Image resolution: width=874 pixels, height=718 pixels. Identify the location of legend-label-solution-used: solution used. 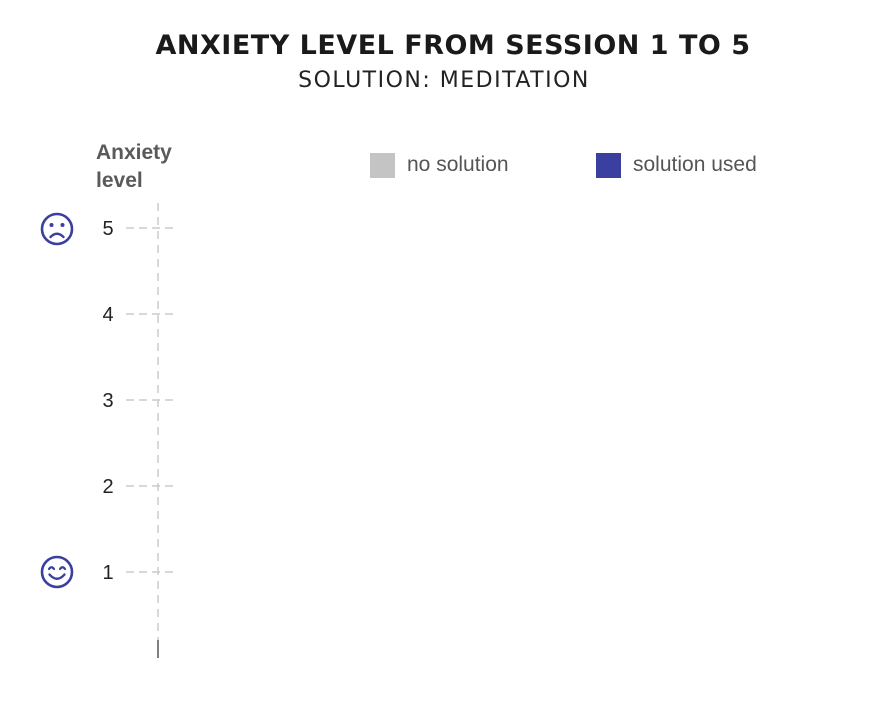
(695, 164).